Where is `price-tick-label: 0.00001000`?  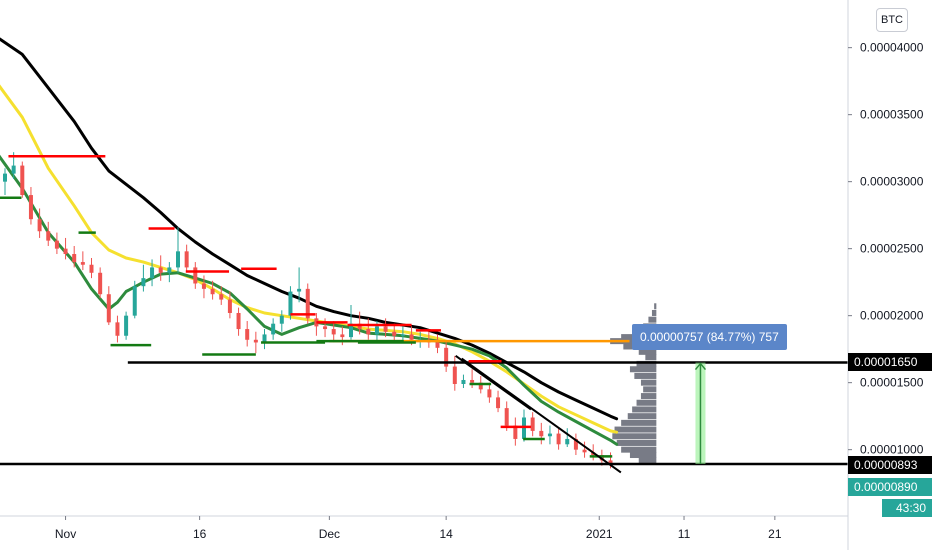 price-tick-label: 0.00001000 is located at coordinates (892, 450).